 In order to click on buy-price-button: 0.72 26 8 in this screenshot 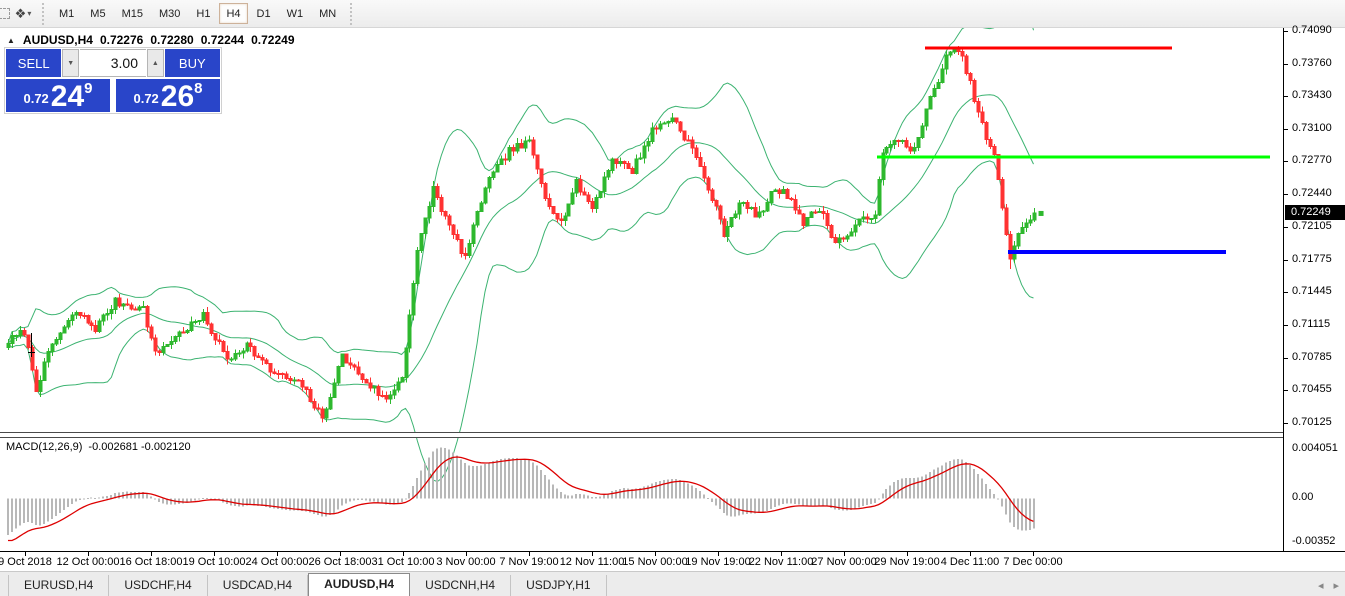, I will do `click(168, 95)`.